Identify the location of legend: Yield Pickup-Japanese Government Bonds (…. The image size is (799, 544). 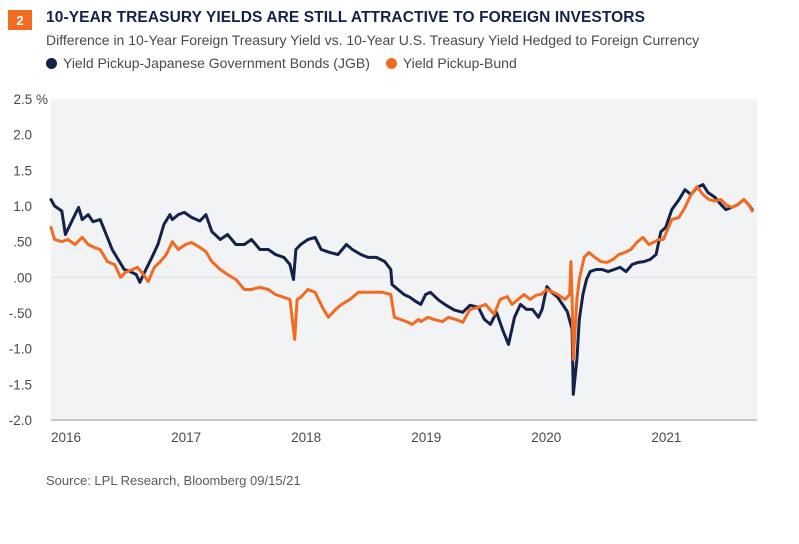
(281, 63).